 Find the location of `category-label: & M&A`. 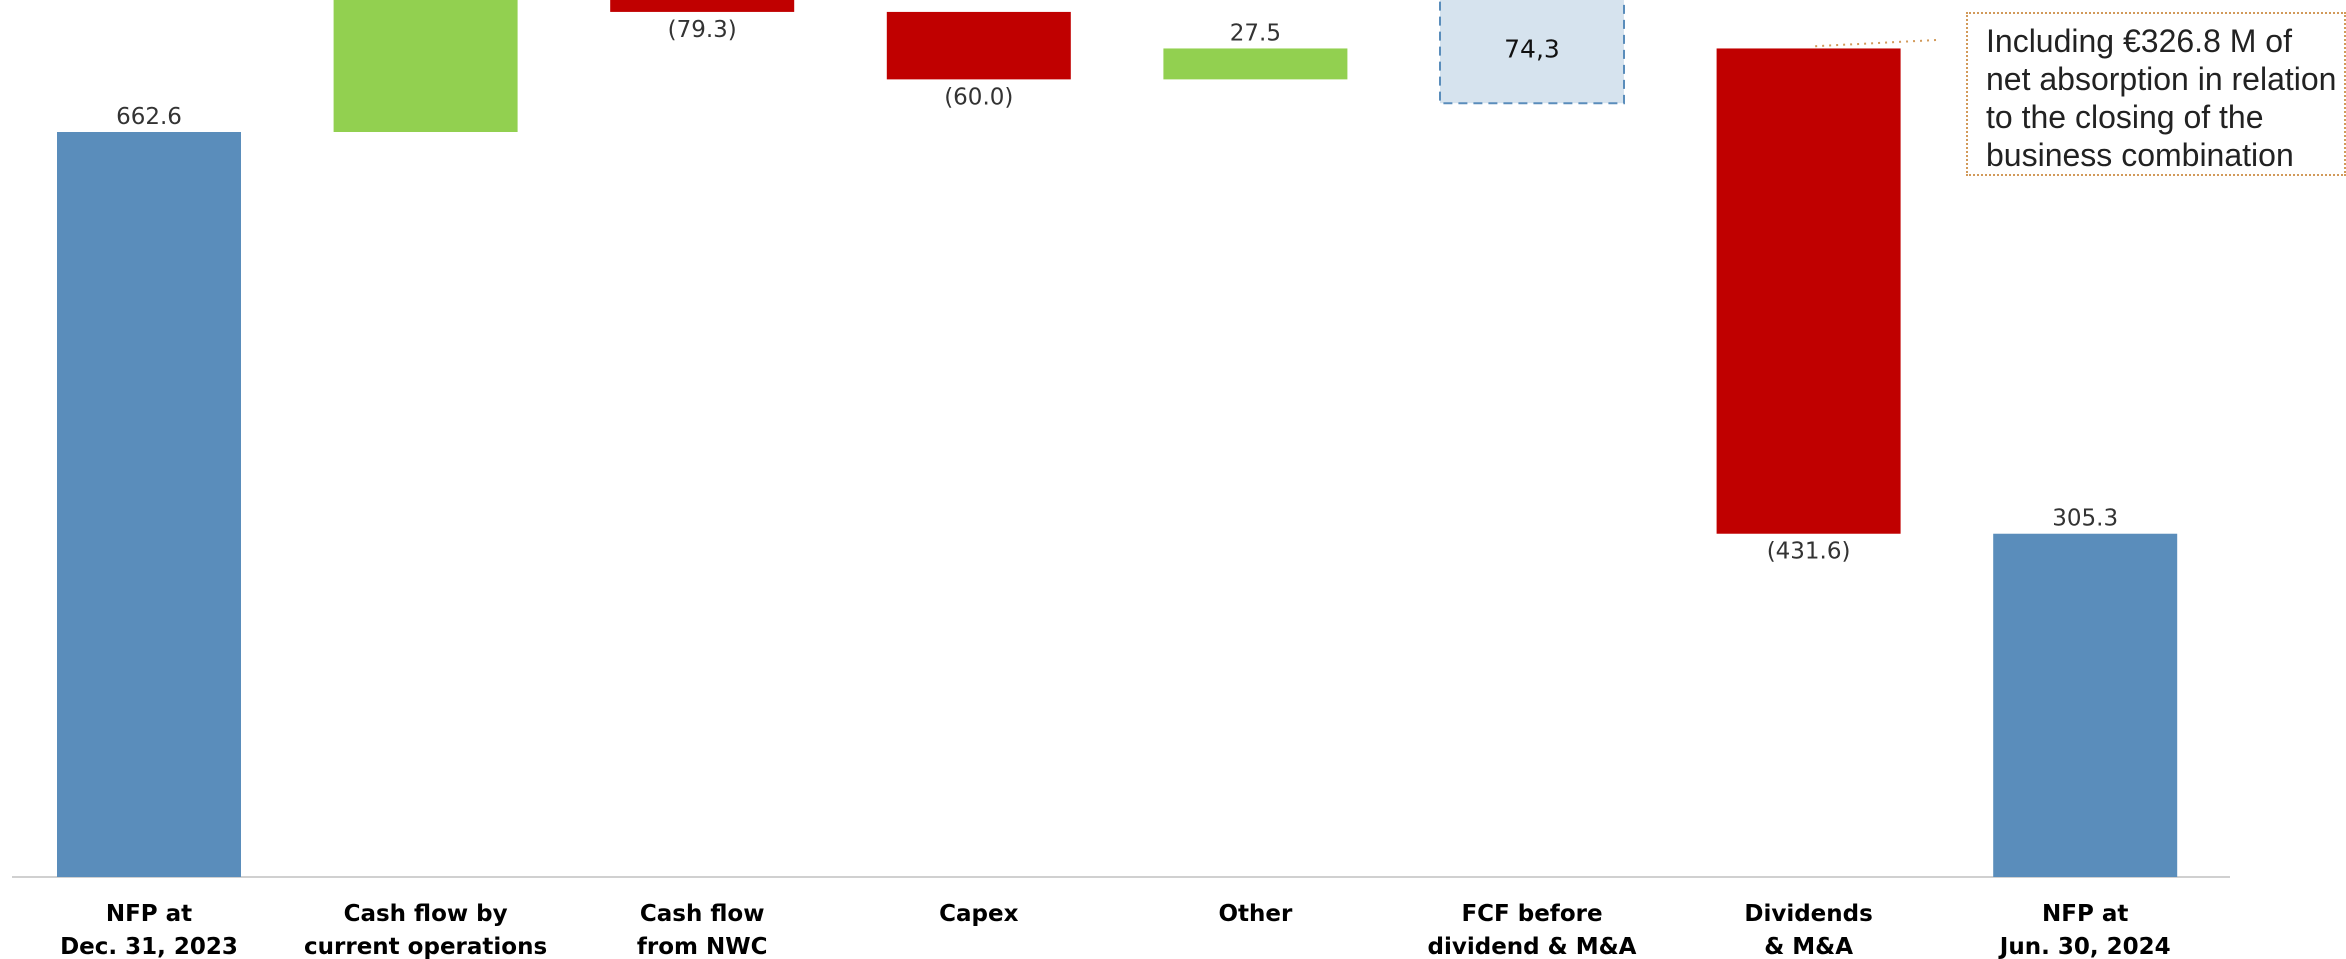

category-label: & M&A is located at coordinates (1808, 946).